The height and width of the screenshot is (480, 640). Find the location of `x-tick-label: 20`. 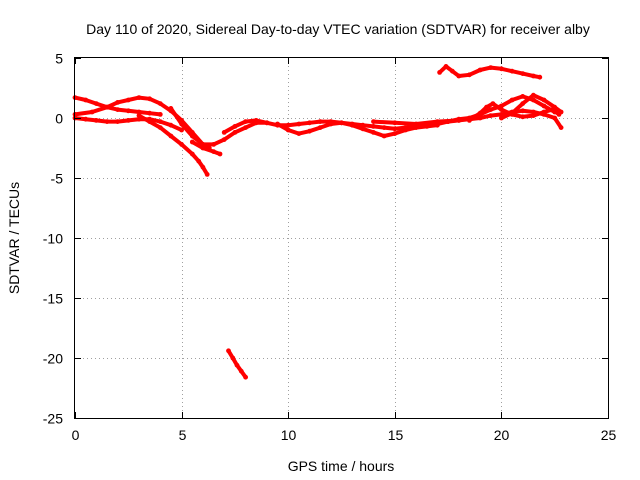

x-tick-label: 20 is located at coordinates (502, 435).